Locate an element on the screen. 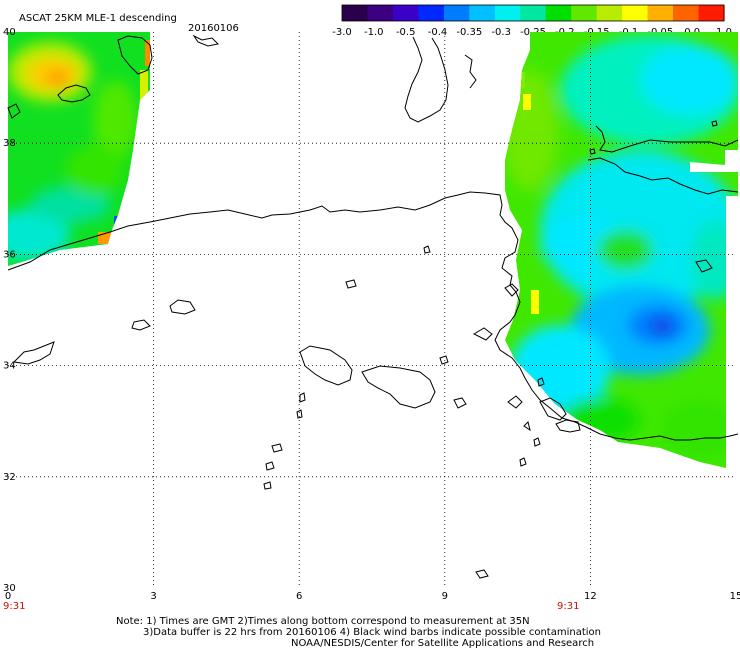 This screenshot has width=740, height=650. latitude-labels: 40 38 36 34 32 30 is located at coordinates (9, 310).